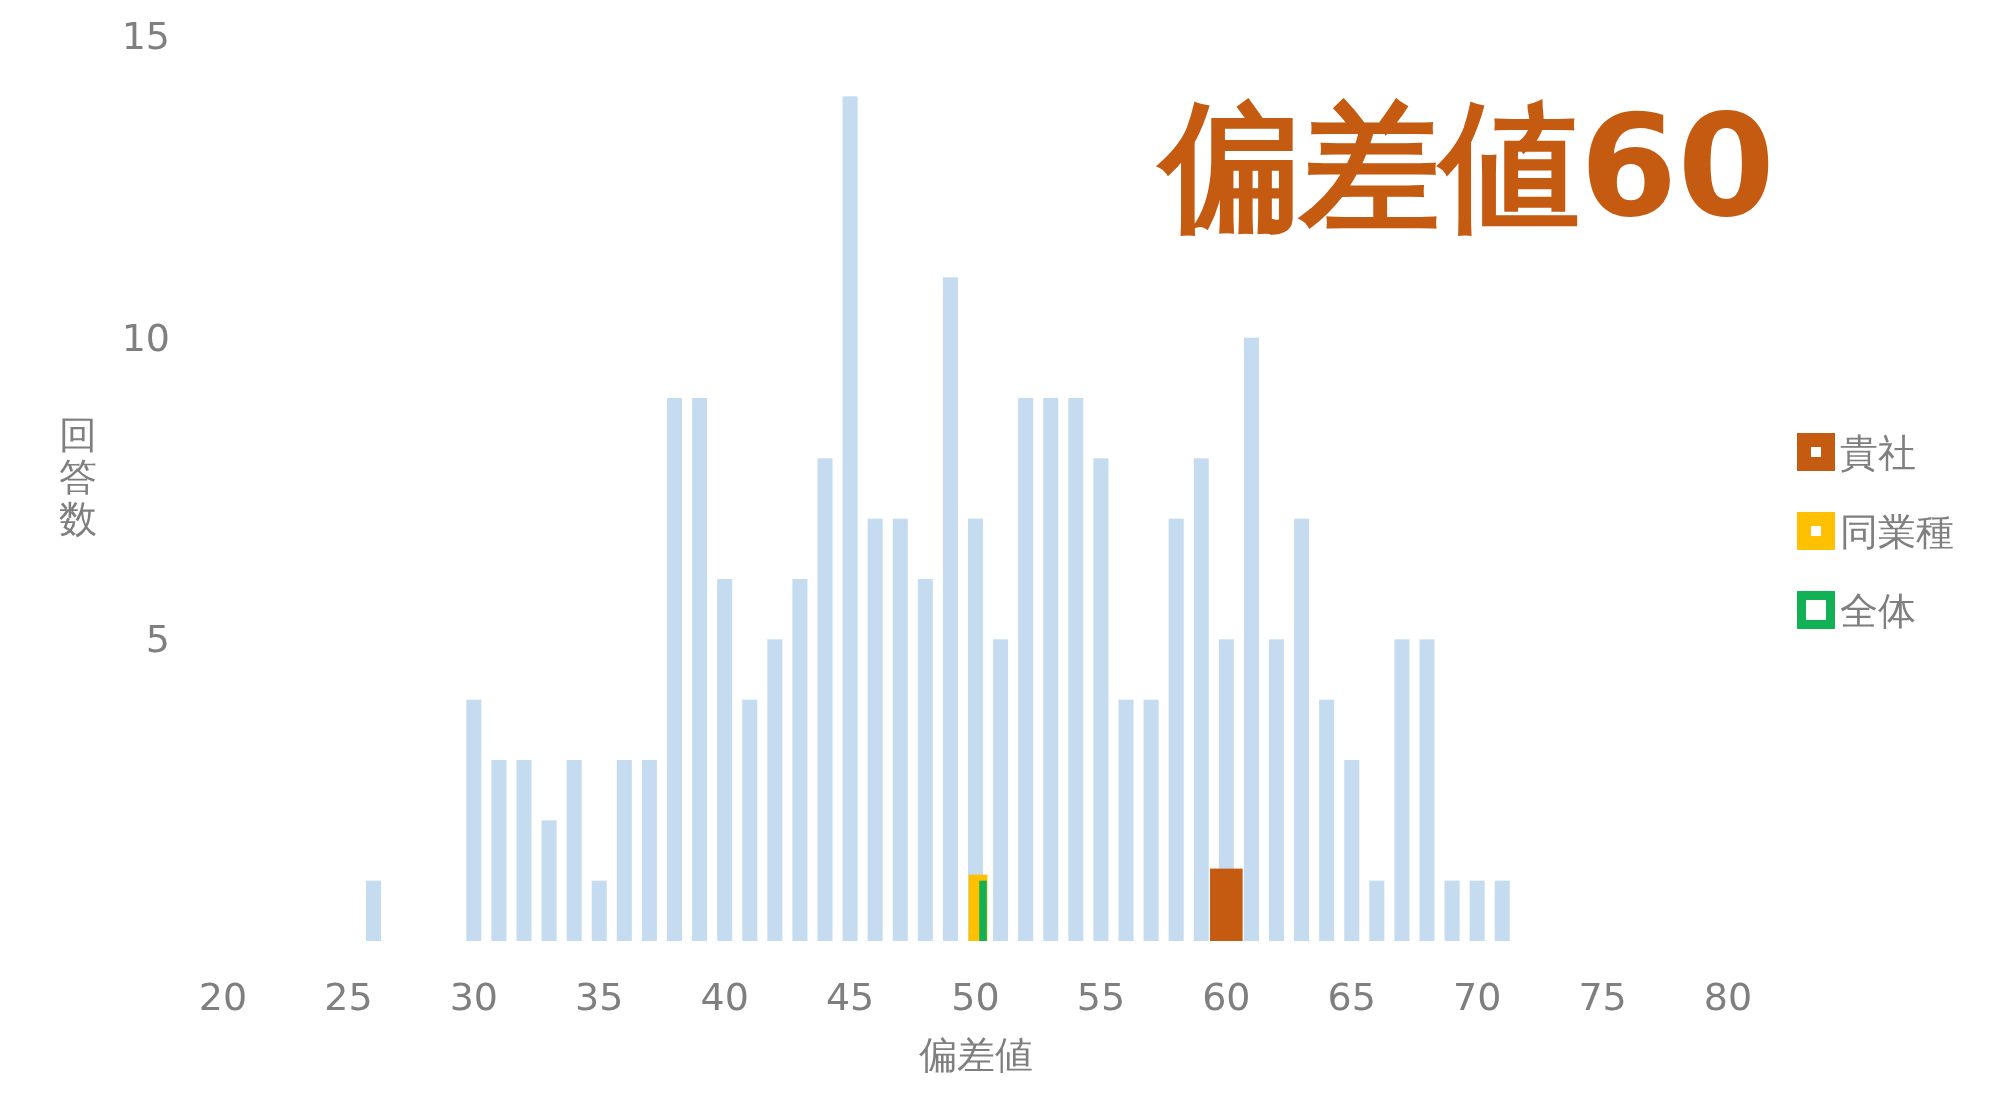  Describe the element at coordinates (1101, 997) in the screenshot. I see `x-tick-label: 55` at that location.